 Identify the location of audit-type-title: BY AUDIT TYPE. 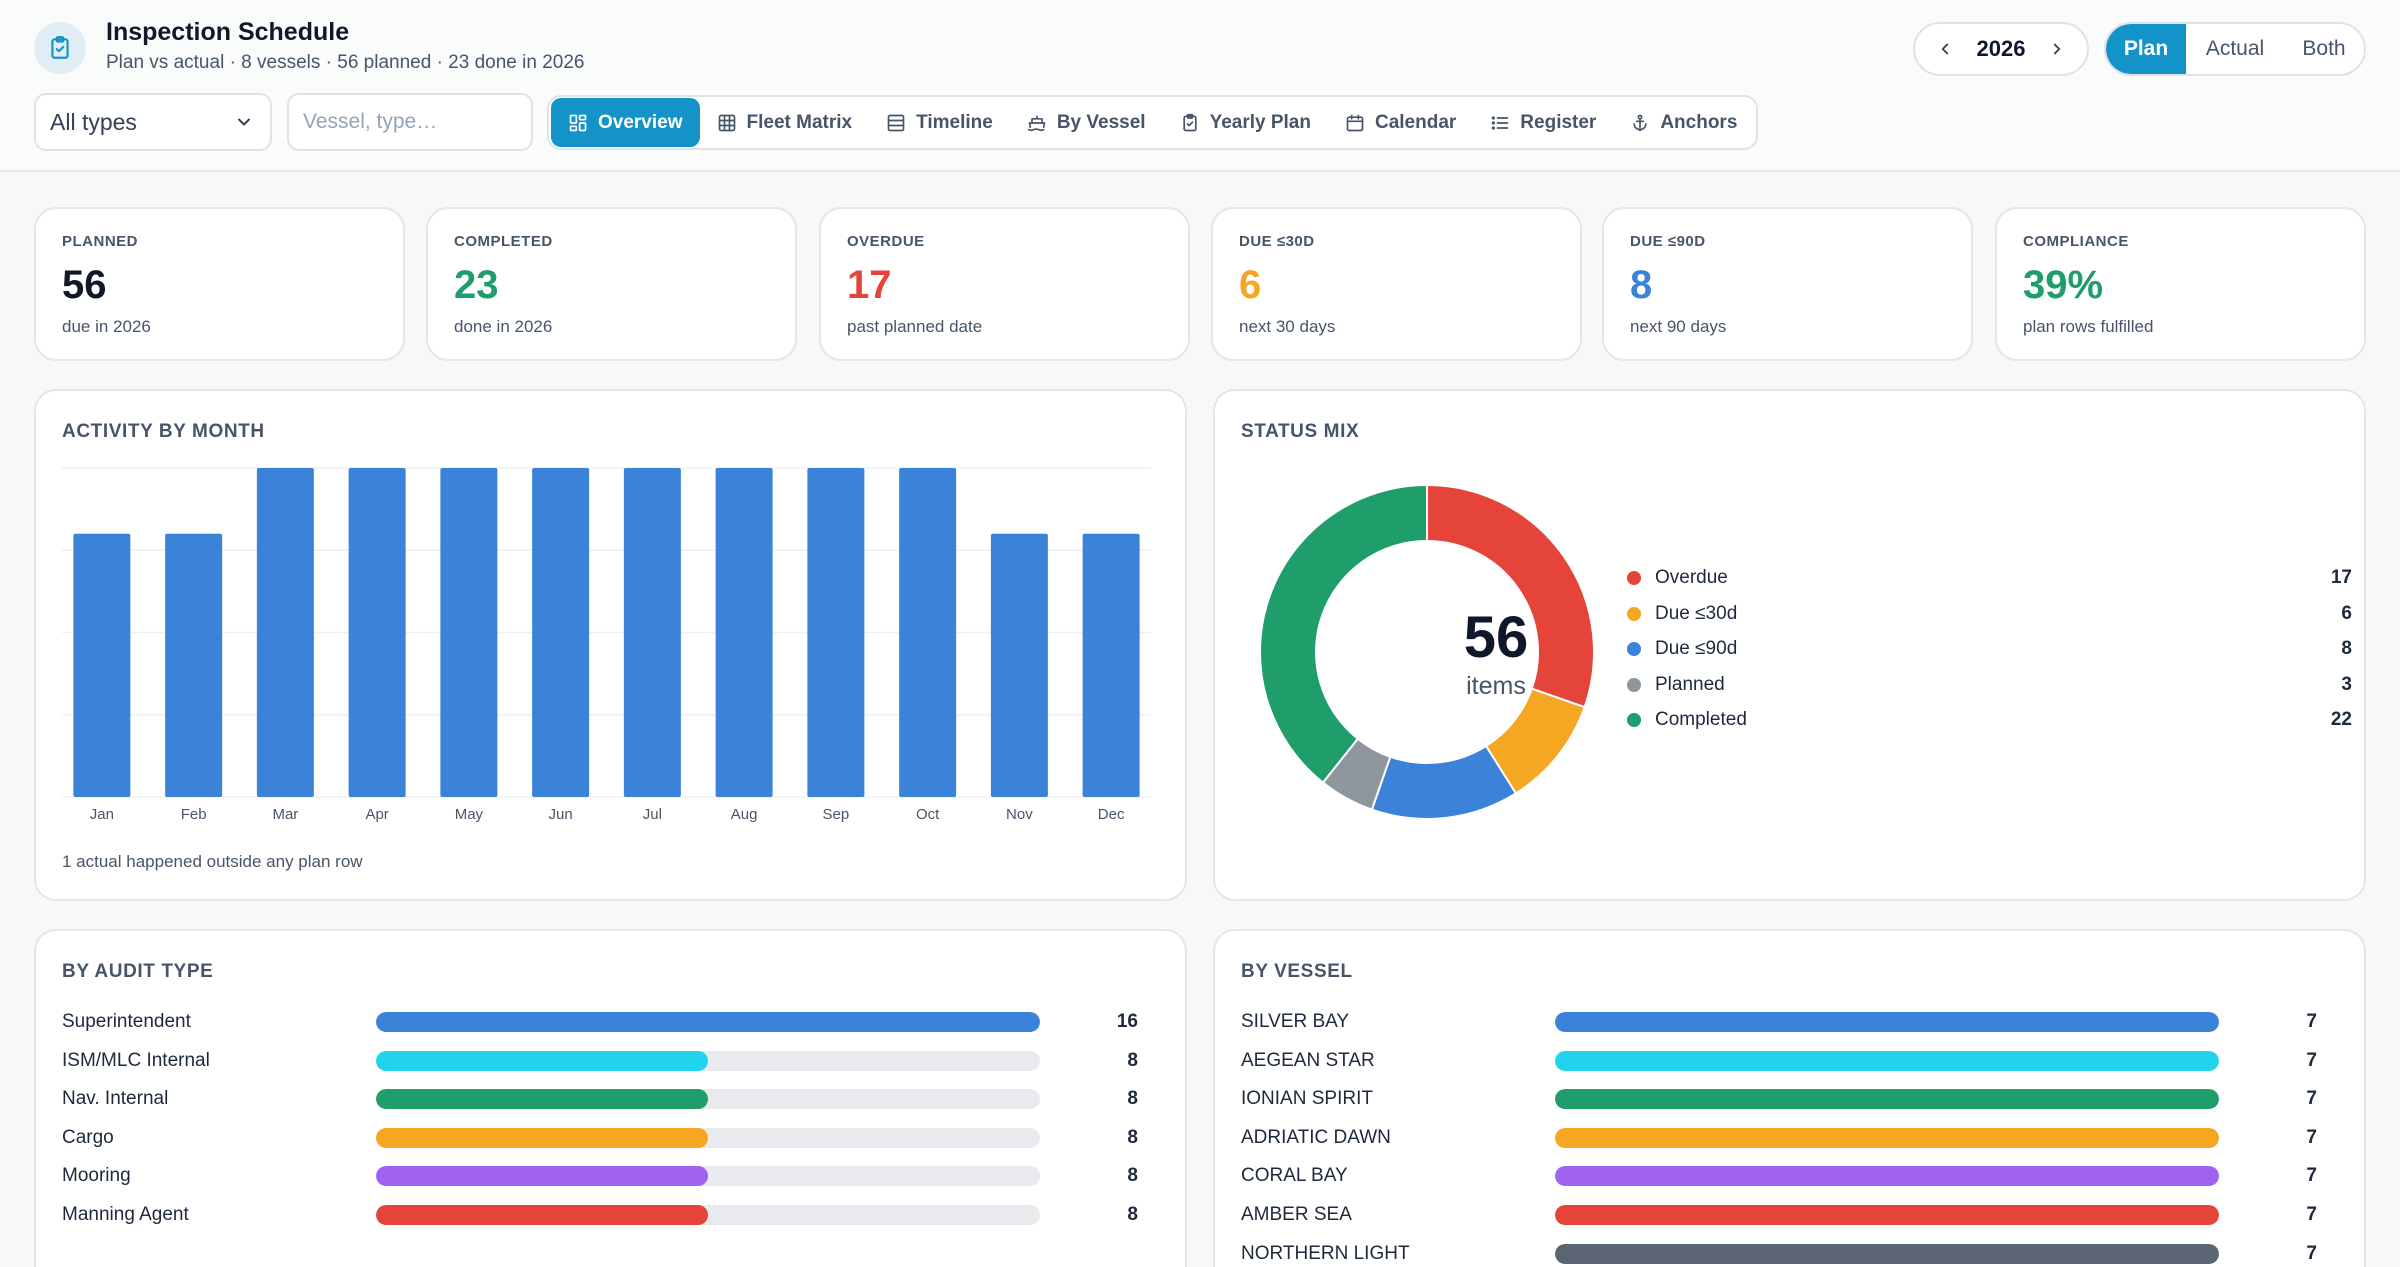
(138, 971).